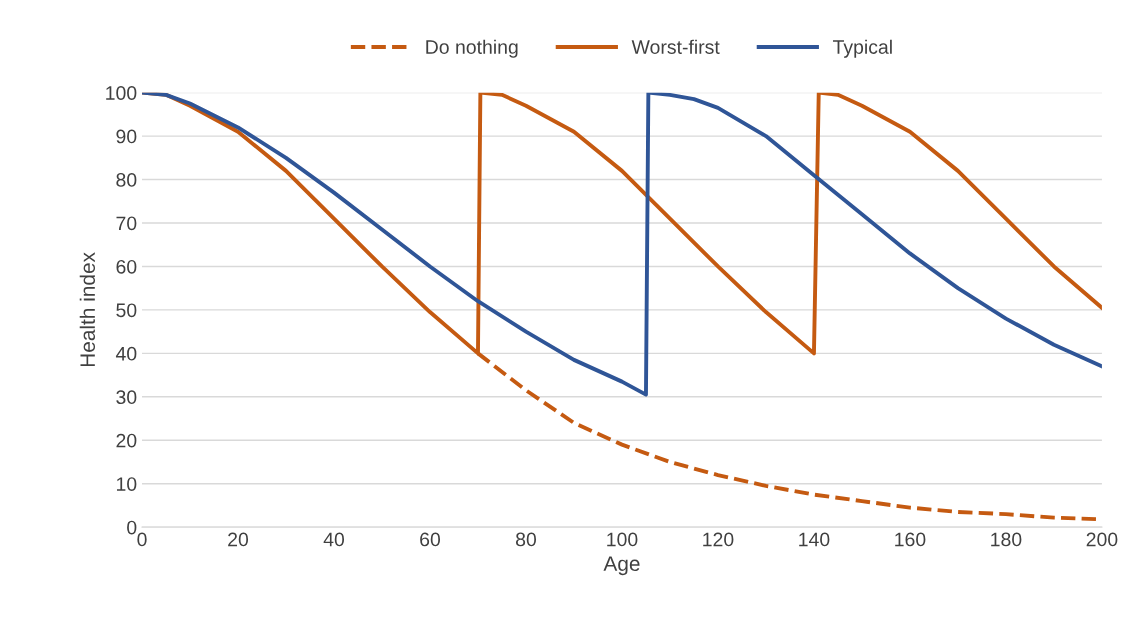  I want to click on x-tick-label: 60, so click(430, 539).